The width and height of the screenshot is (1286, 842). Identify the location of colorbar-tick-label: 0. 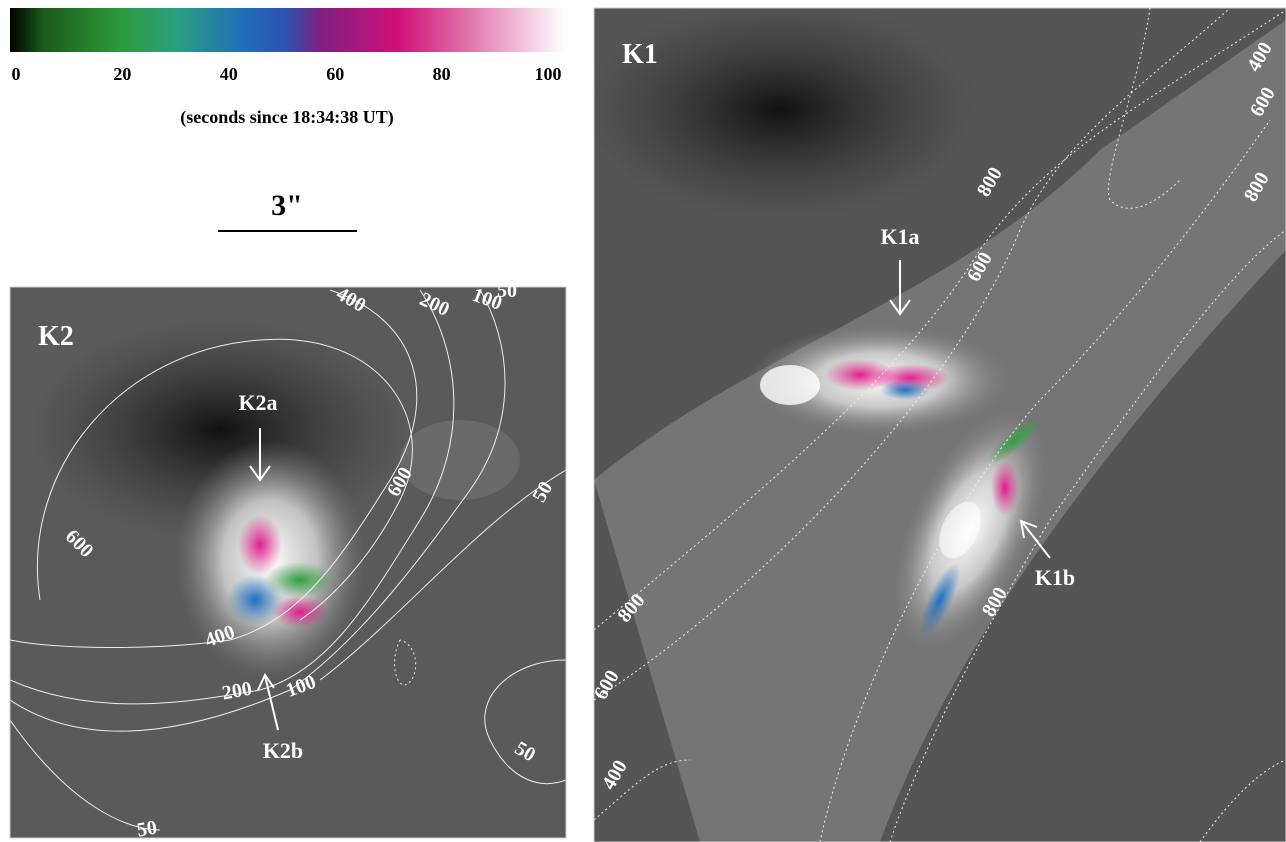
(16, 74).